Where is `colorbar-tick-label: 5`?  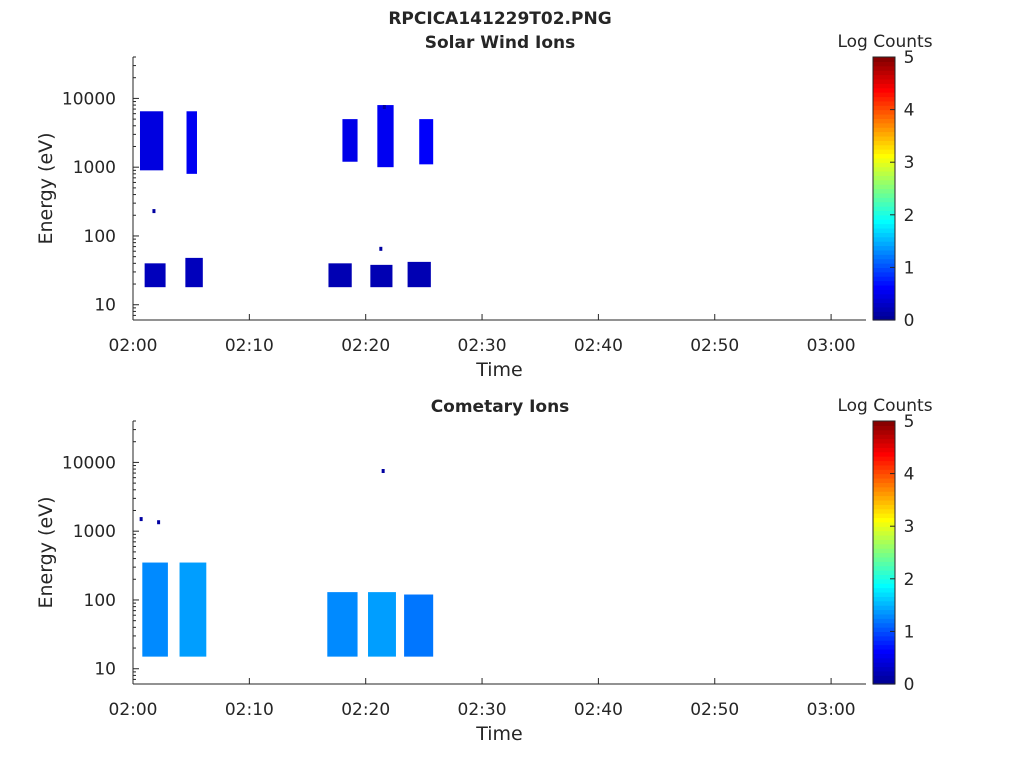 colorbar-tick-label: 5 is located at coordinates (909, 422).